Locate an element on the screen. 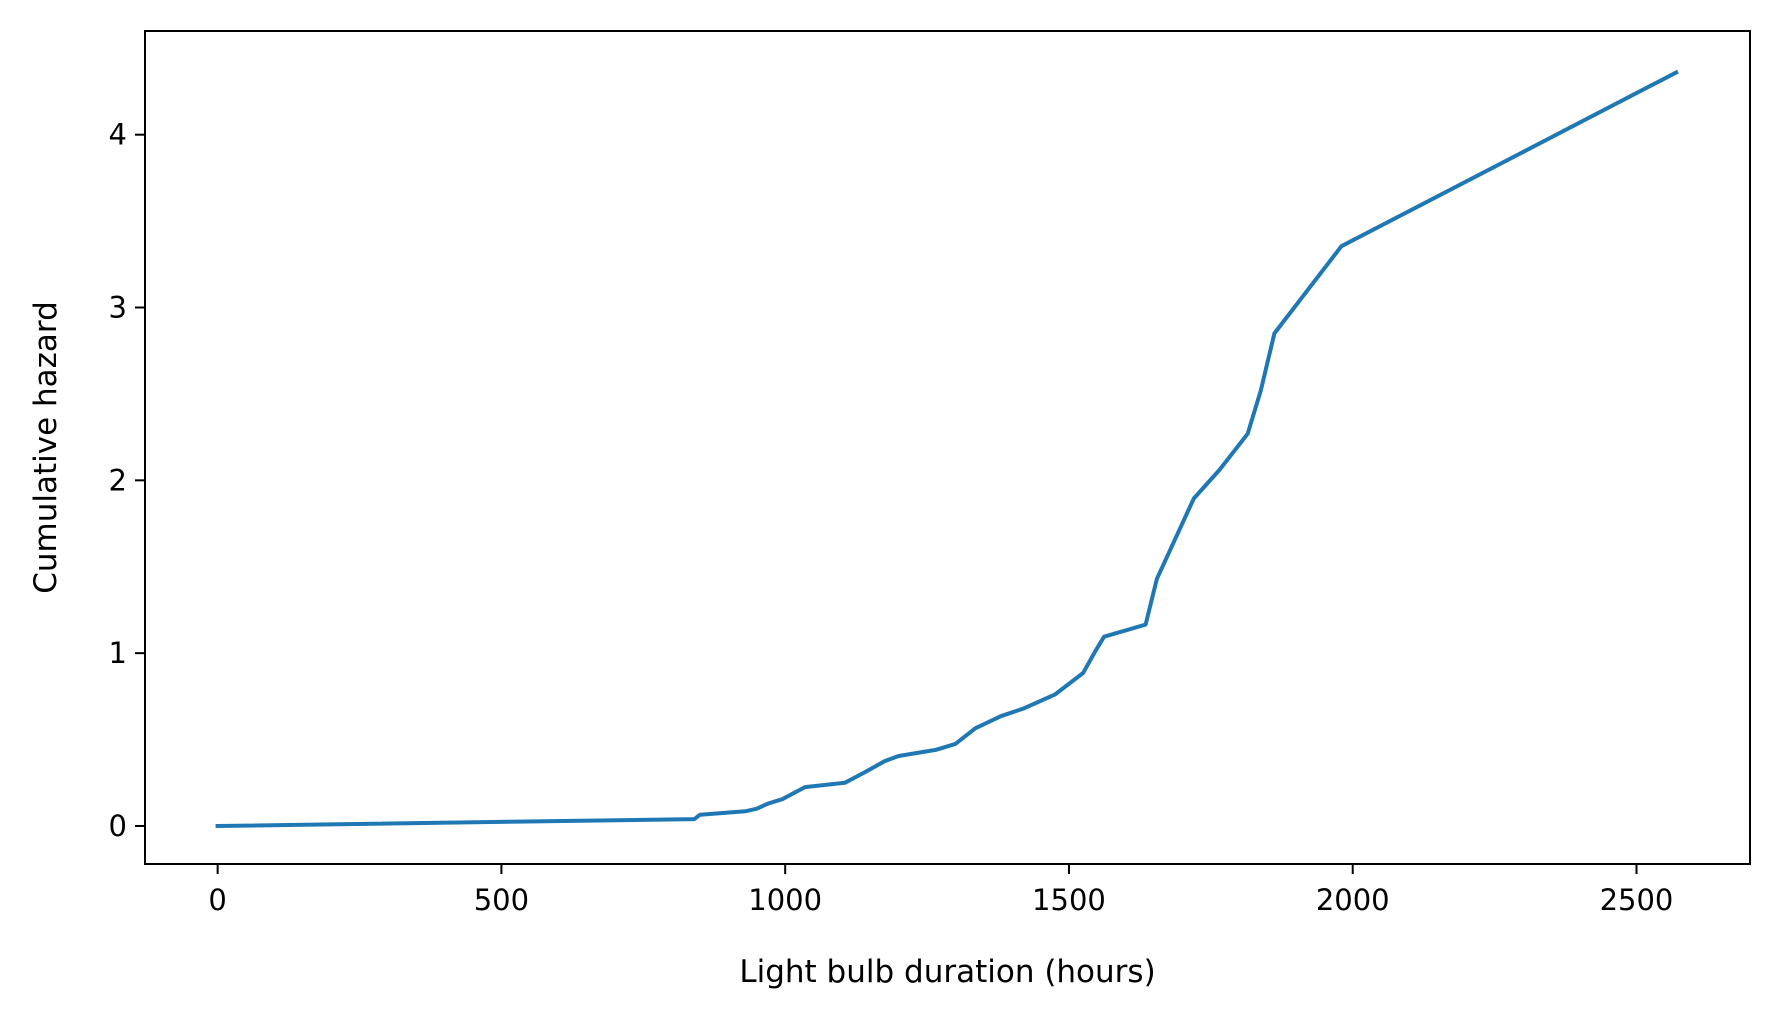 This screenshot has width=1770, height=1020. x-tick-label: 0 is located at coordinates (217, 900).